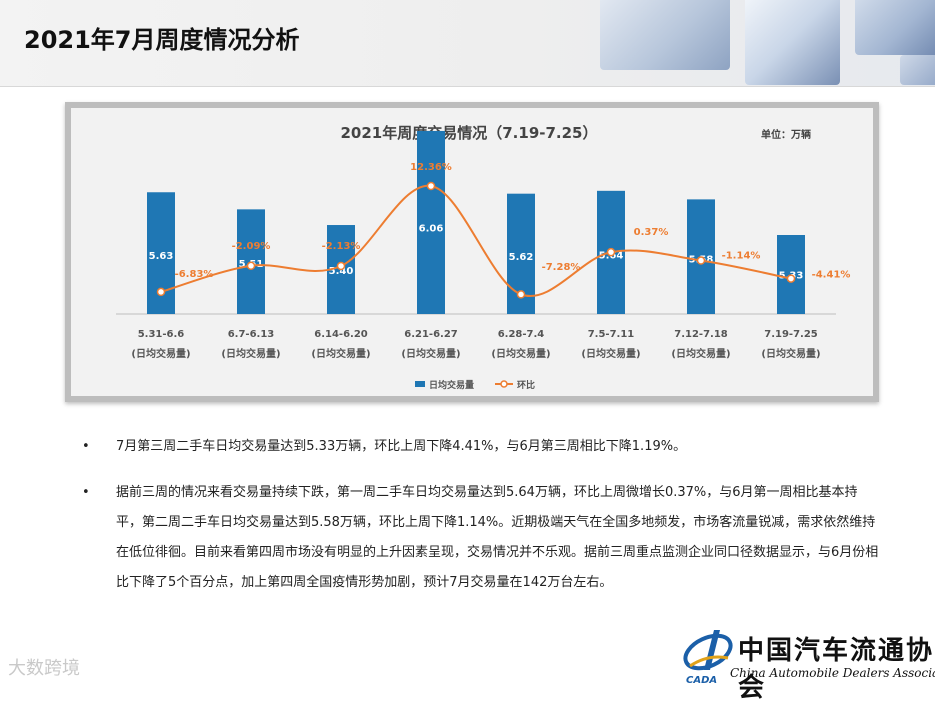 Image resolution: width=935 pixels, height=704 pixels. What do you see at coordinates (701, 680) in the screenshot?
I see `svg-text: CADA` at bounding box center [701, 680].